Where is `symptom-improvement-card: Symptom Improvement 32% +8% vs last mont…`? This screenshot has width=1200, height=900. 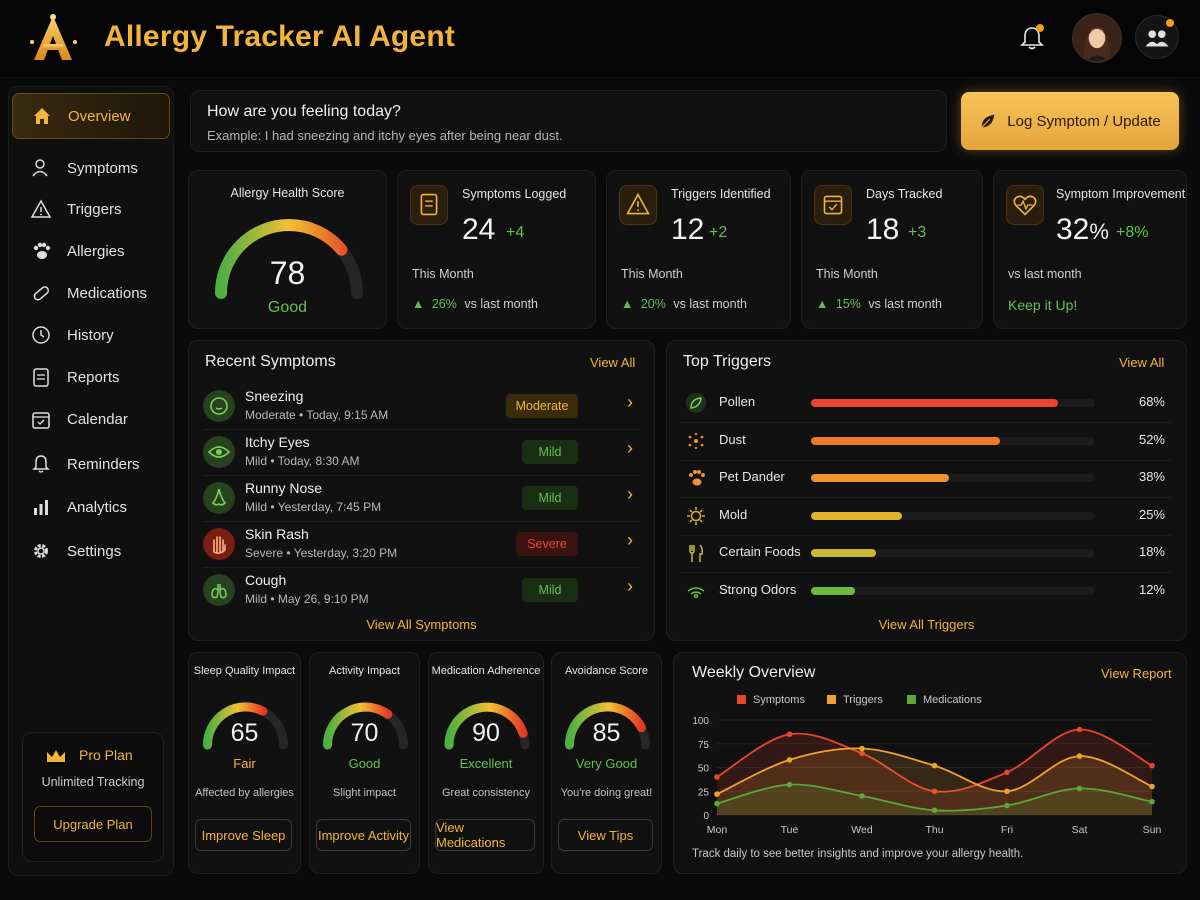
symptom-improvement-card: Symptom Improvement 32% +8% vs last mont… is located at coordinates (1090, 249).